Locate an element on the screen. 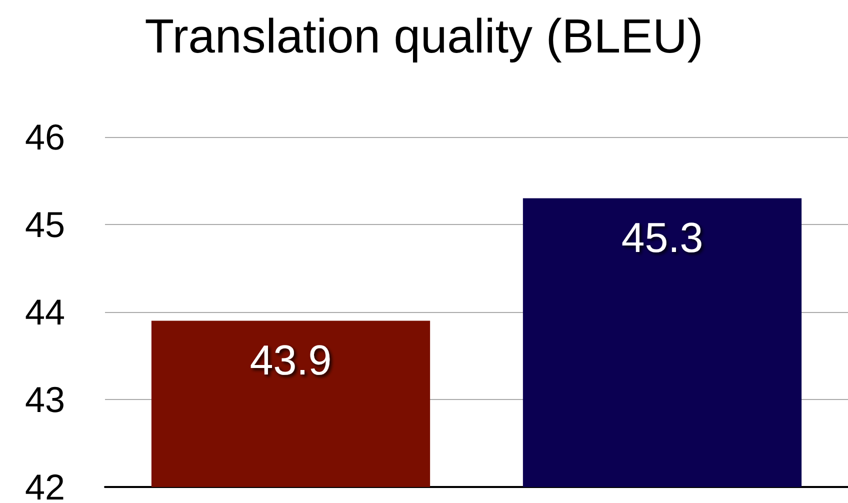 The image size is (848, 503). y-tick-label: 45 is located at coordinates (44, 224).